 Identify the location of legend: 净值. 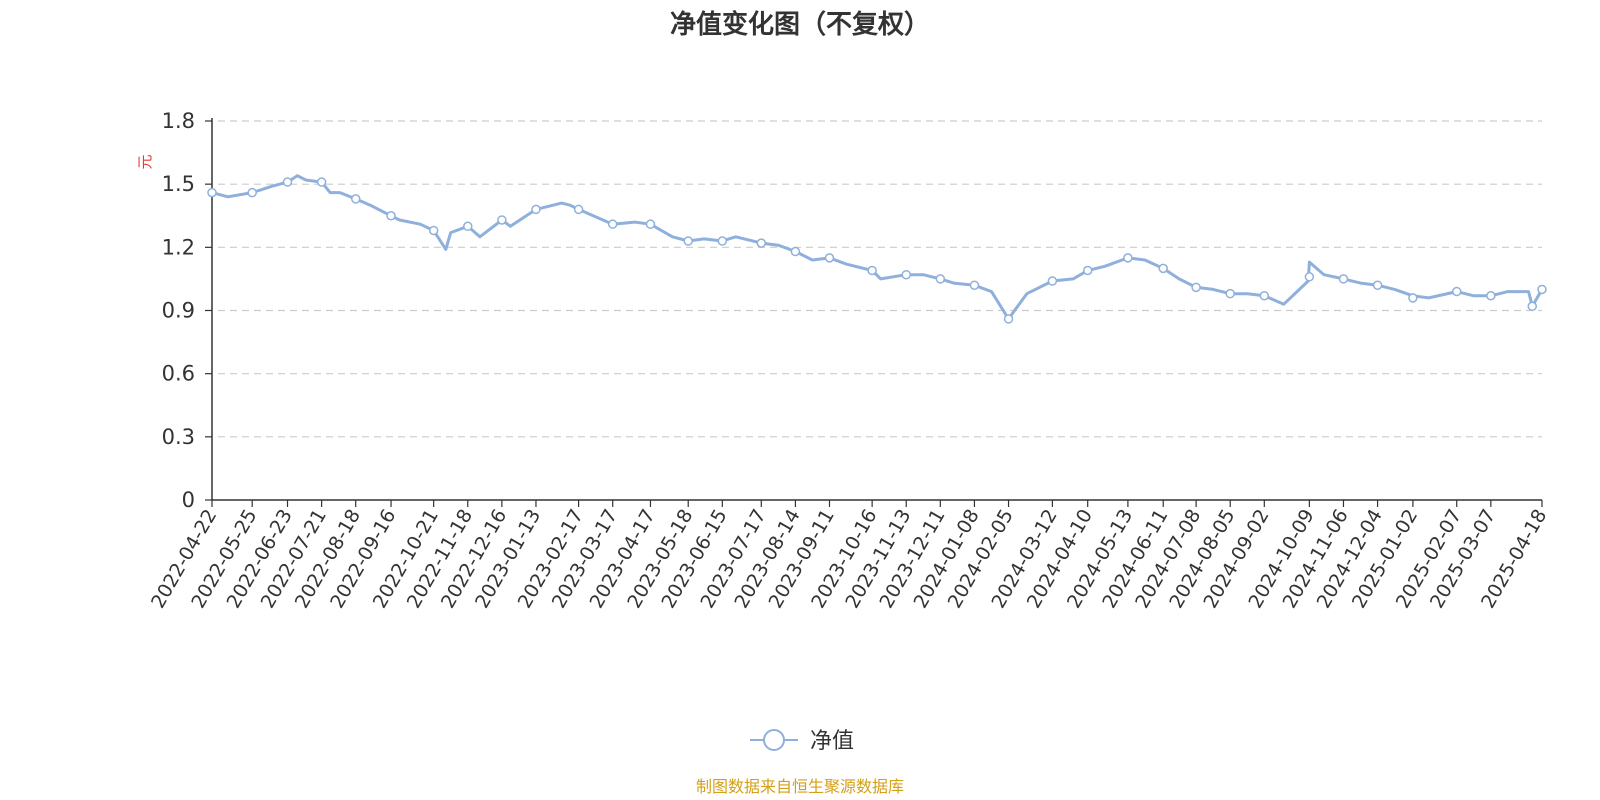
(802, 741).